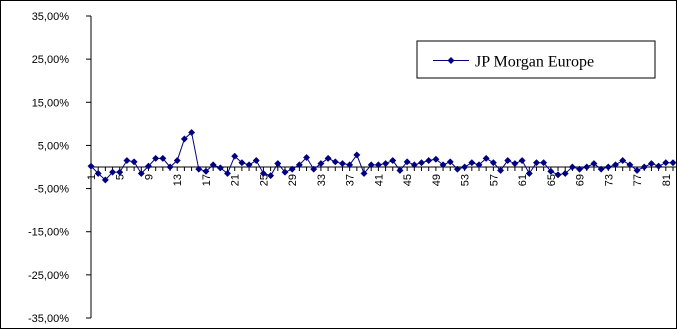 The image size is (677, 329). What do you see at coordinates (207, 180) in the screenshot?
I see `x-tick-label: 17` at bounding box center [207, 180].